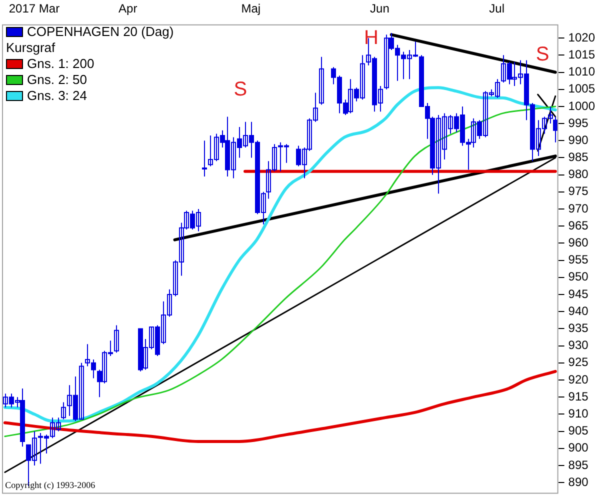 The width and height of the screenshot is (603, 504). I want to click on legend-label: Gns. 3: 24, so click(57, 96).